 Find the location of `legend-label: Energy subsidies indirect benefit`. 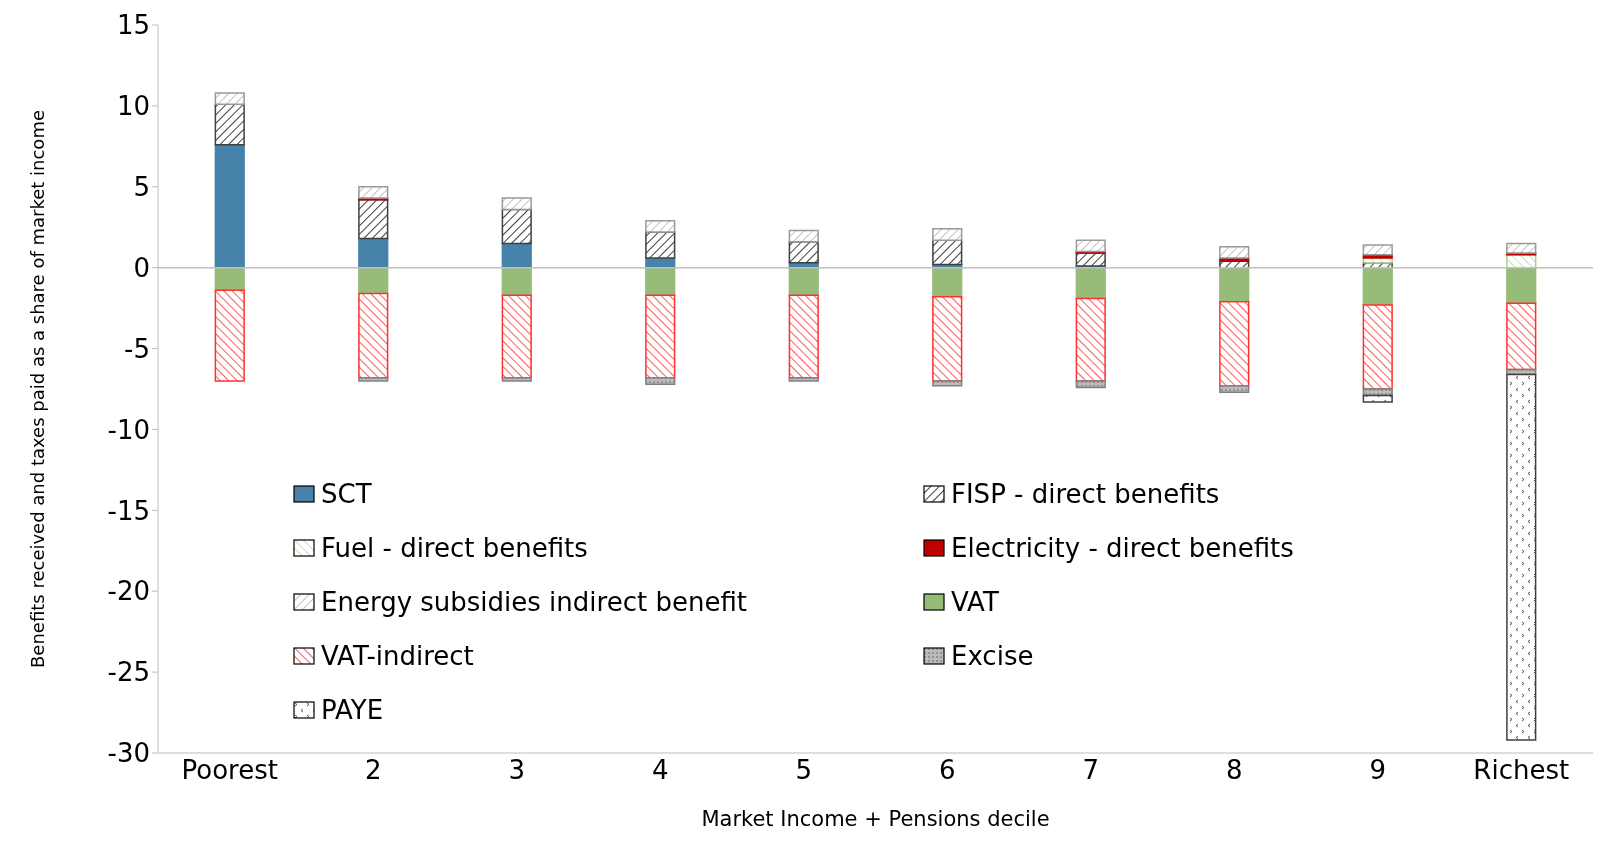

legend-label: Energy subsidies indirect benefit is located at coordinates (534, 602).